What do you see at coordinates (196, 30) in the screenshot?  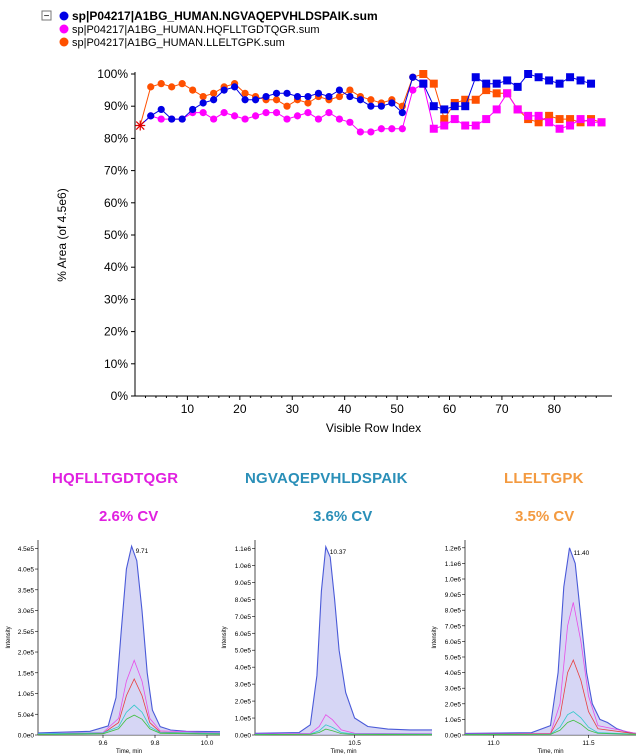 I see `legend-entry-label: sp|P04217|A1BG_HUMAN.HQFLLTGDTQGR.sum` at bounding box center [196, 30].